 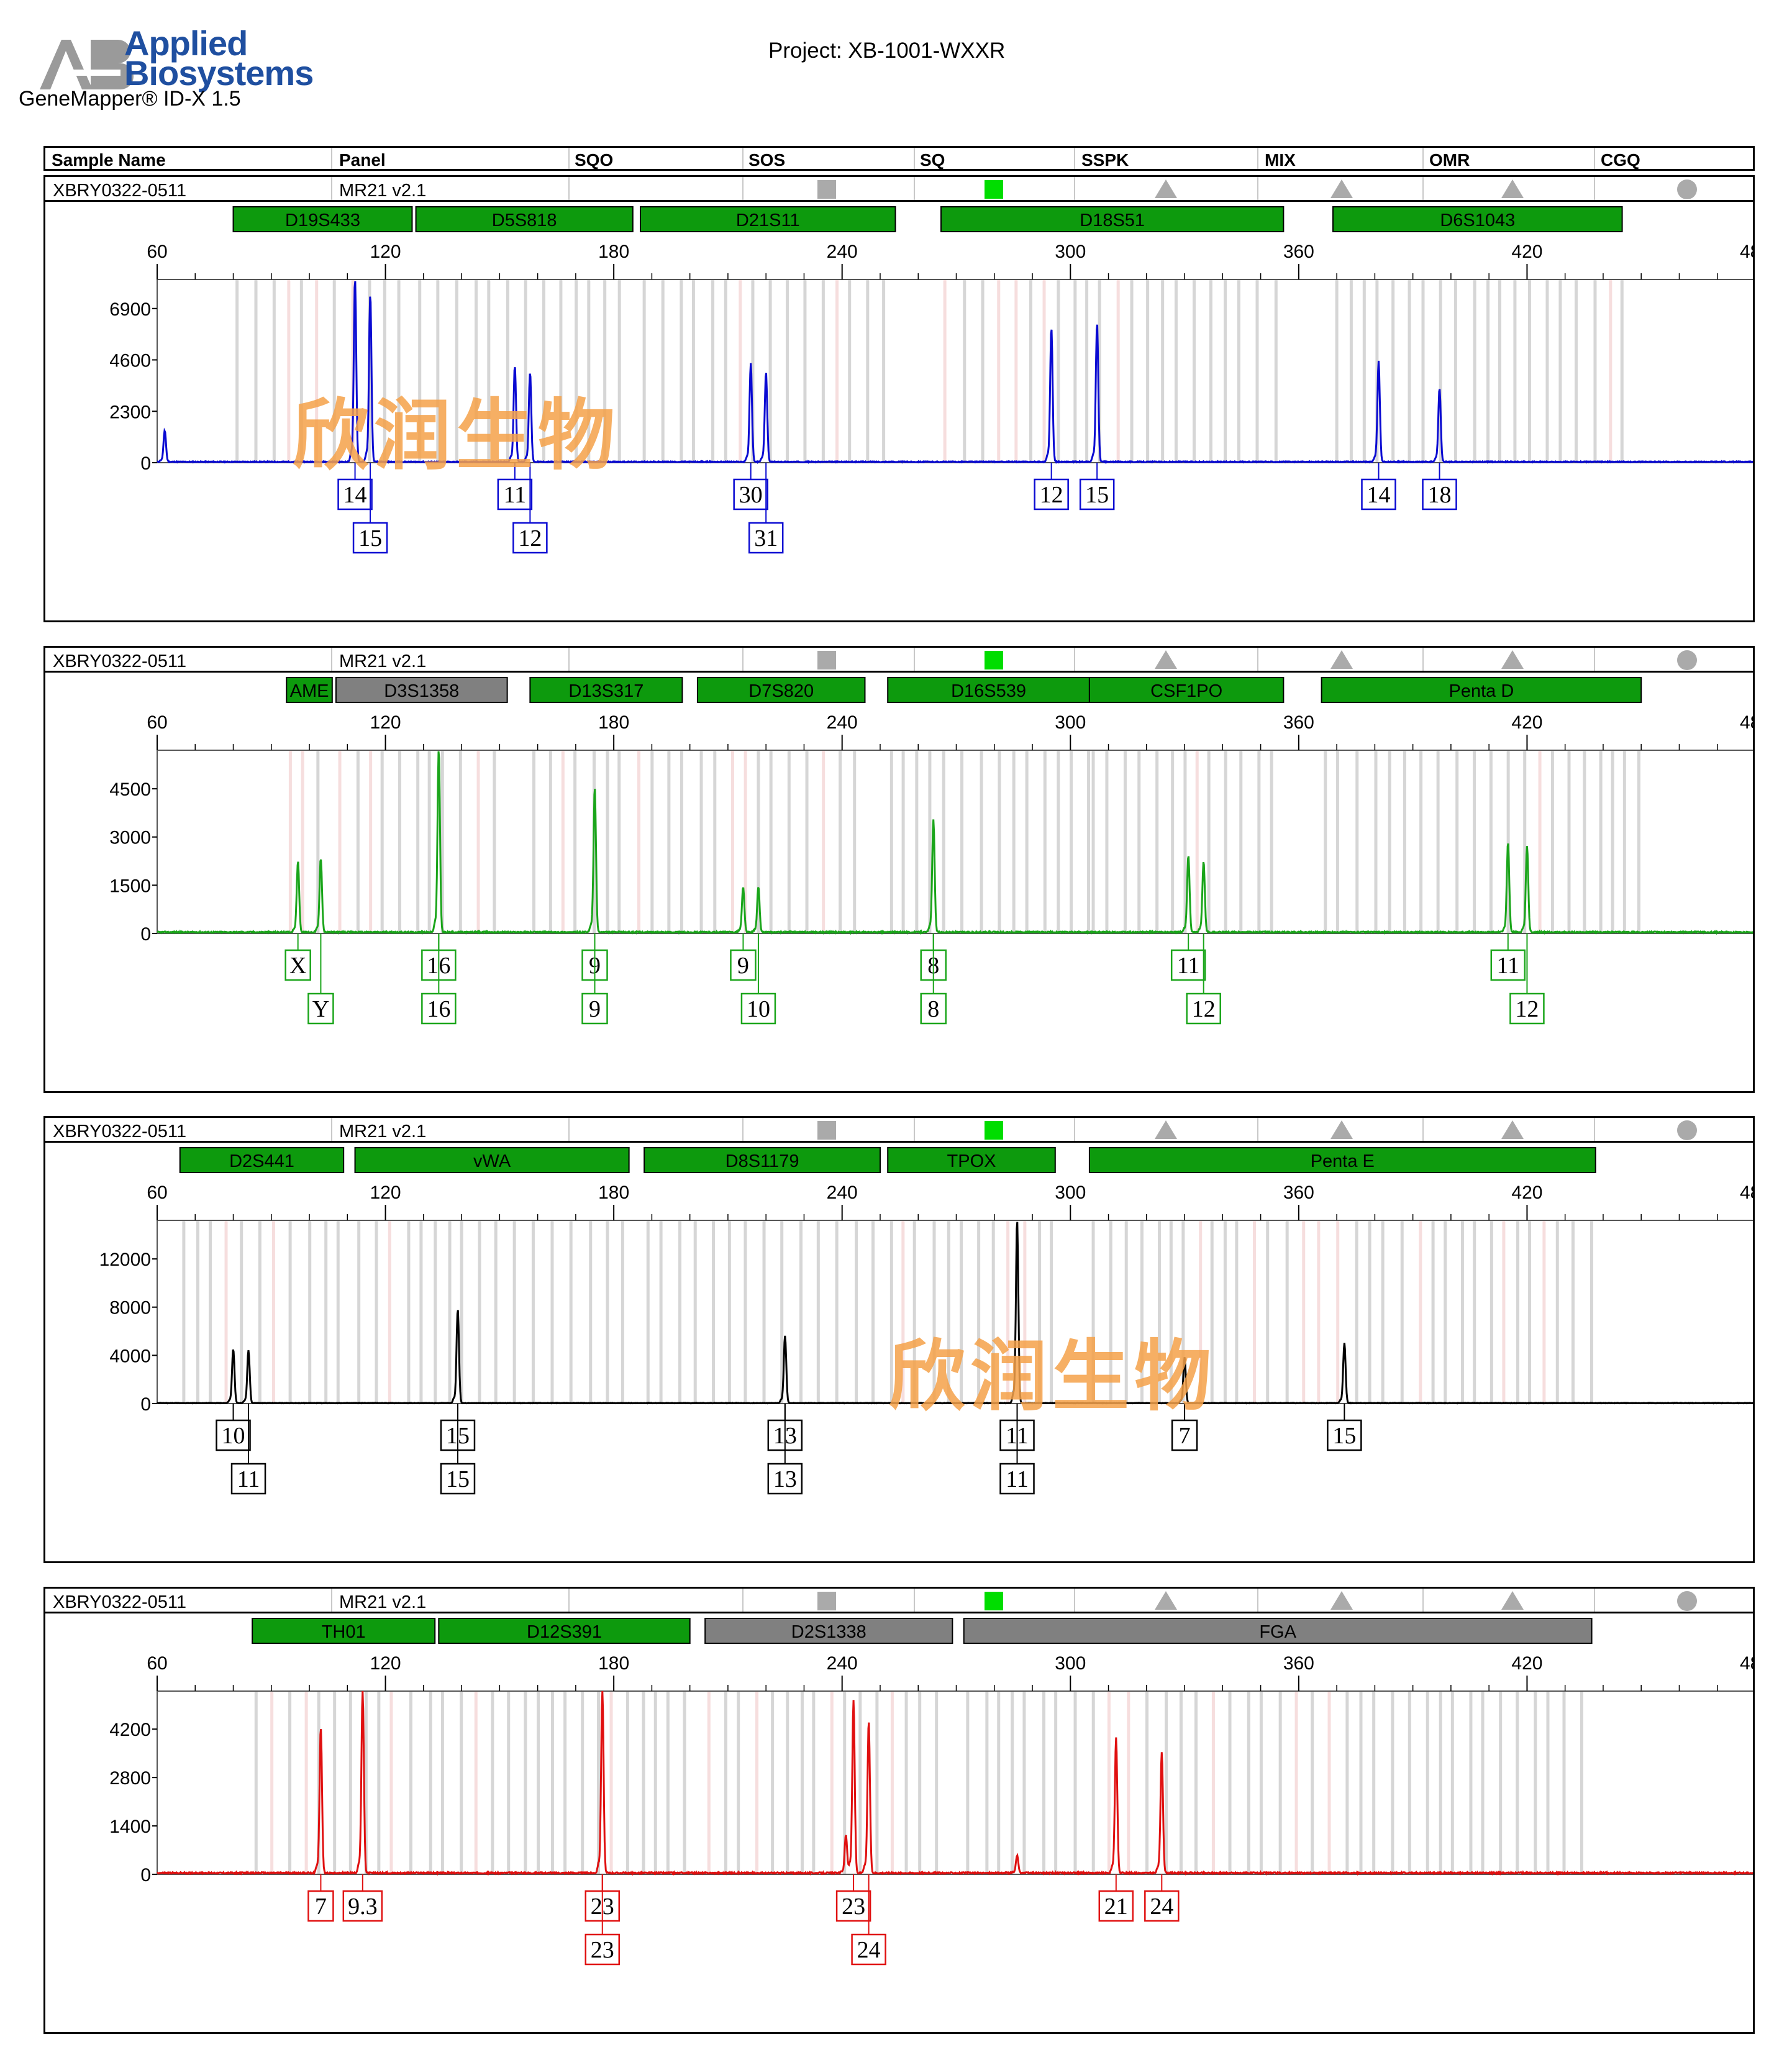 What do you see at coordinates (119, 191) in the screenshot?
I see `sample-name: XBRY0322-0511` at bounding box center [119, 191].